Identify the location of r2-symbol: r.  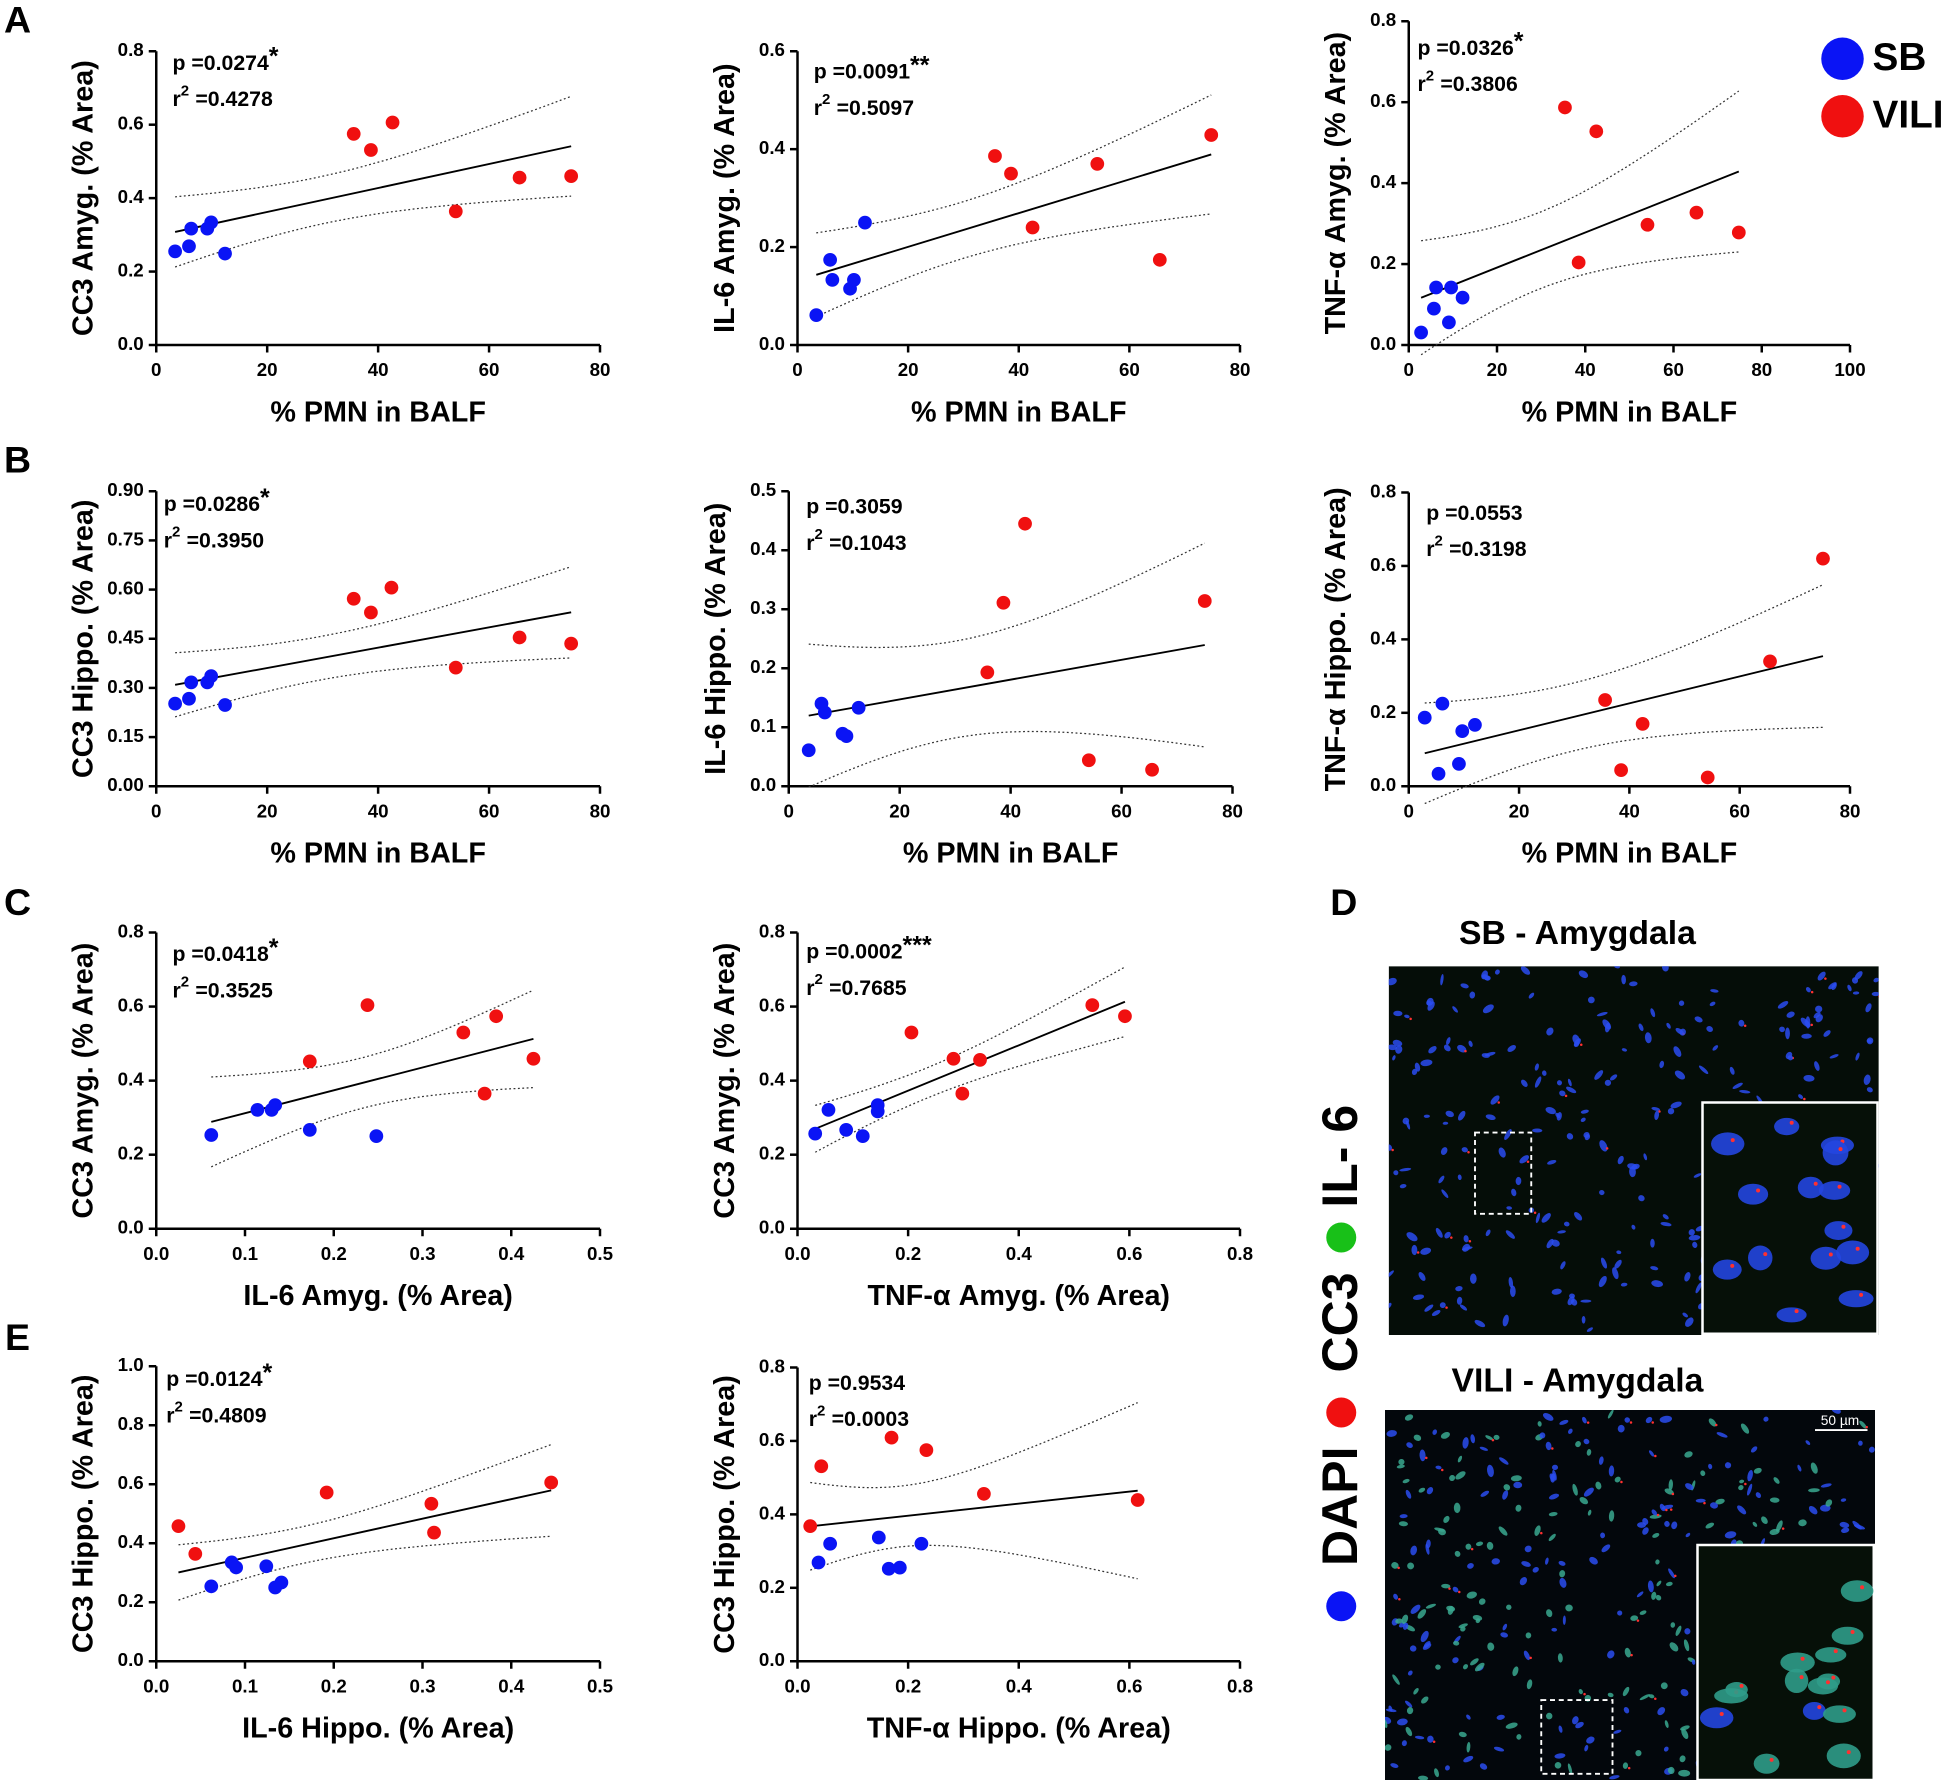
(177, 99).